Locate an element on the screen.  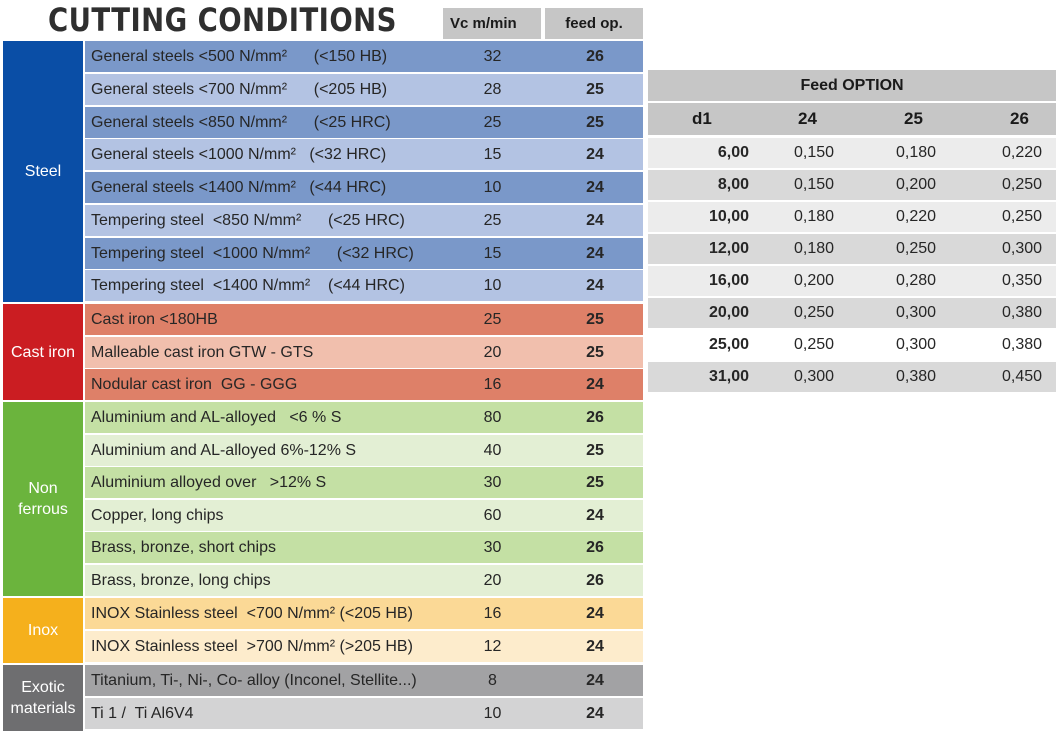
table-row: Aluminium alloyed over >12% S 30 25 is located at coordinates (364, 482).